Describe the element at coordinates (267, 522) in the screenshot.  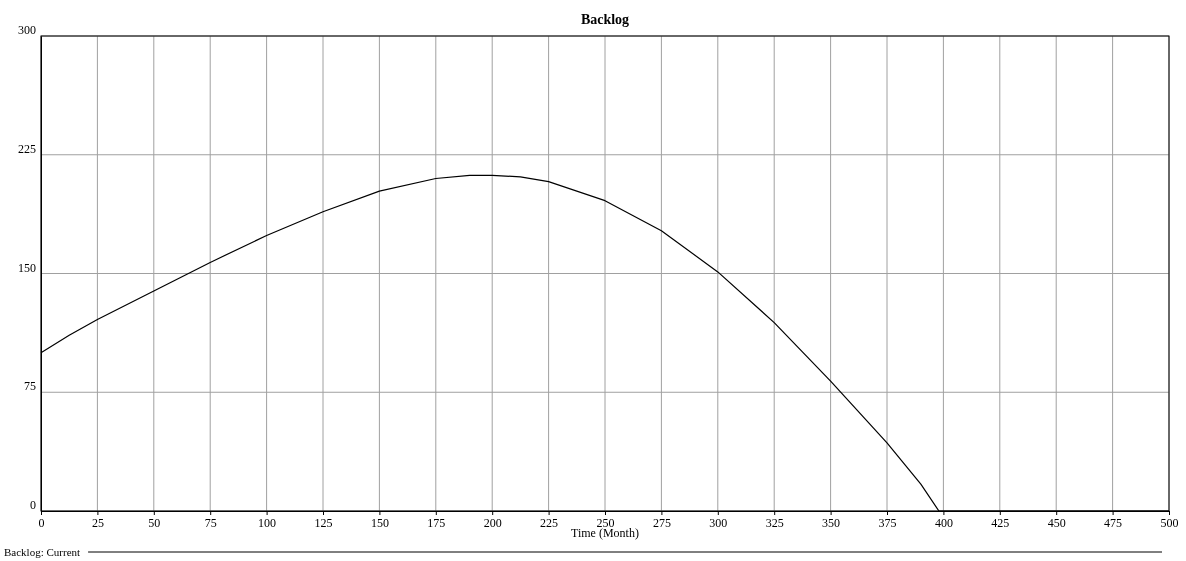
I see `x-tick-label: 100` at that location.